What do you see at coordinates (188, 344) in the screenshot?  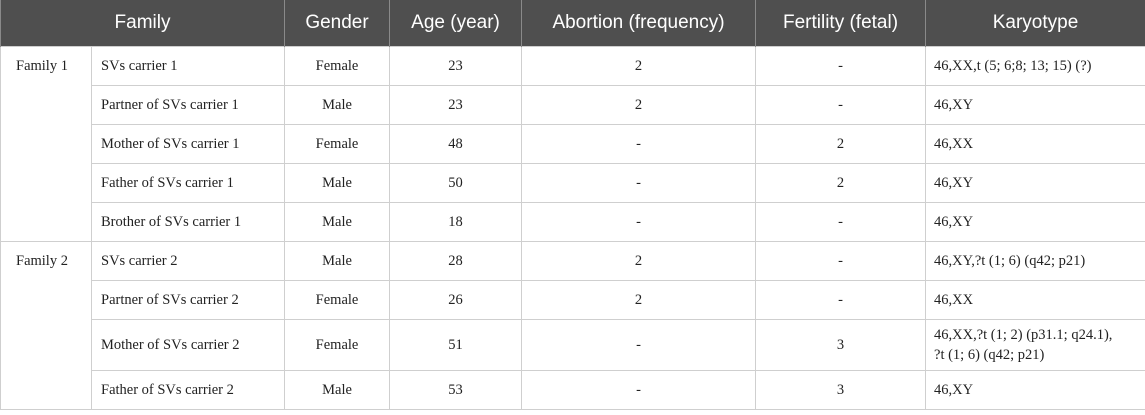 I see `member-cell: Mother of SVs carrier 2` at bounding box center [188, 344].